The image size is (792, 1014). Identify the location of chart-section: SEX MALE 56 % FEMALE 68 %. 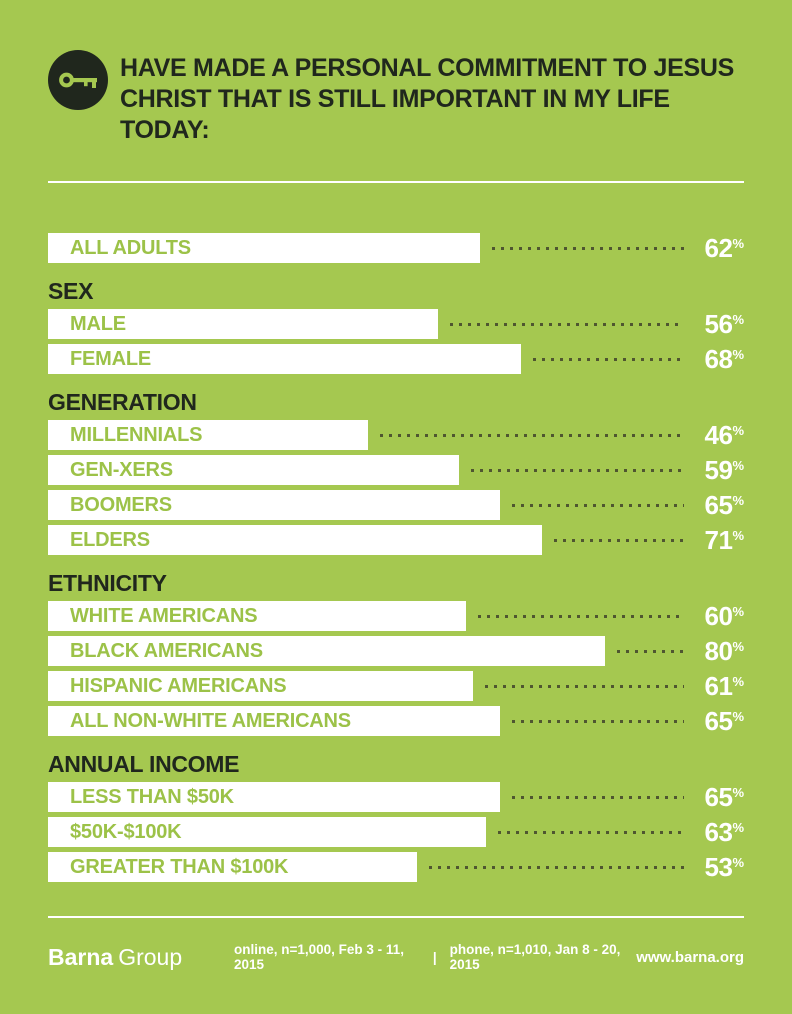
(396, 326).